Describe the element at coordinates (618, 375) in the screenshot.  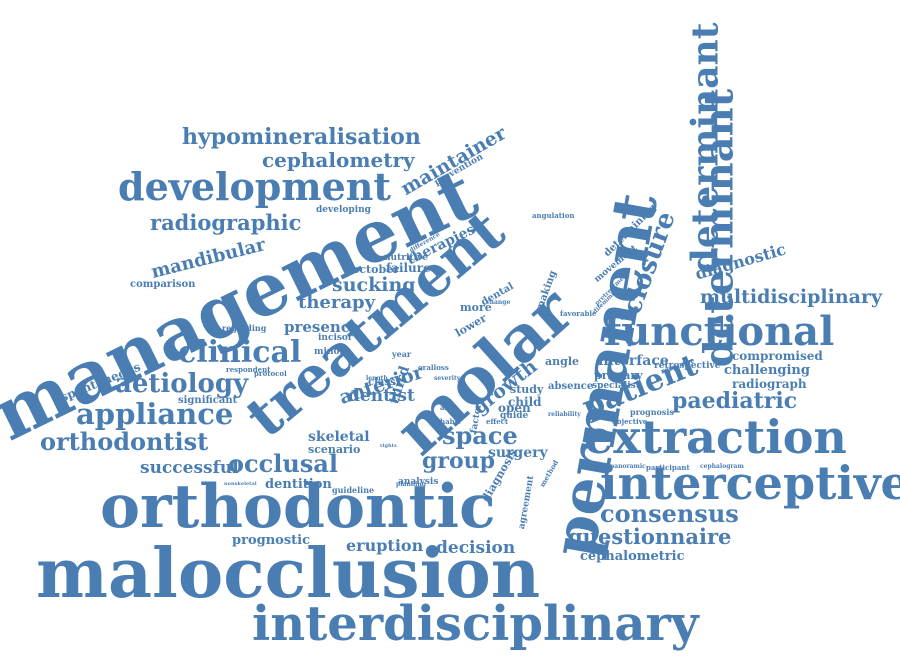
I see `word: primary` at that location.